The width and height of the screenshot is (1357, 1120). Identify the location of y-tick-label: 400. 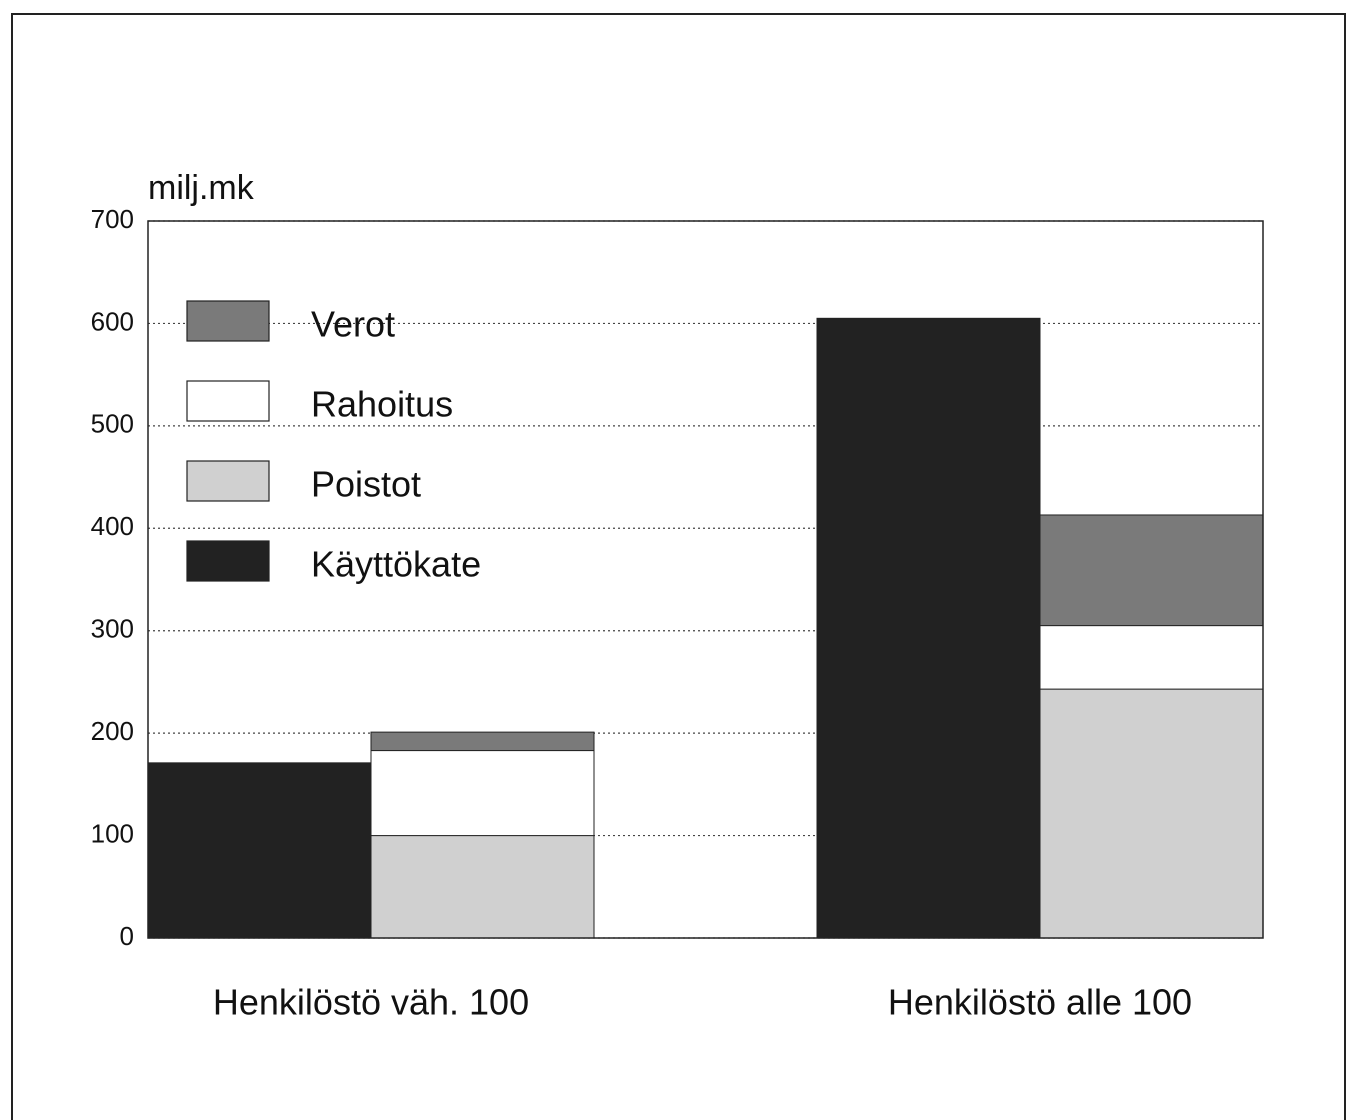
(112, 526).